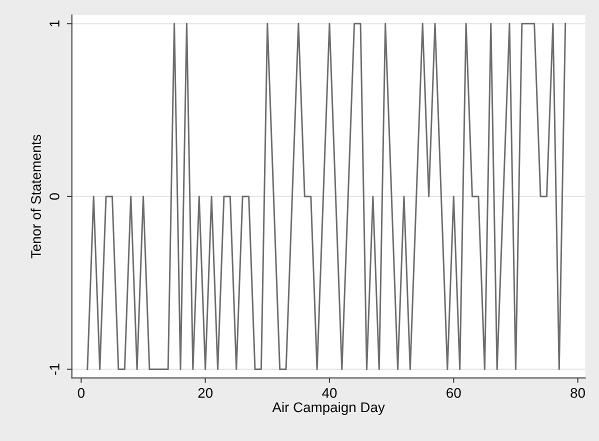  What do you see at coordinates (81, 393) in the screenshot?
I see `x-tick-label: 0` at bounding box center [81, 393].